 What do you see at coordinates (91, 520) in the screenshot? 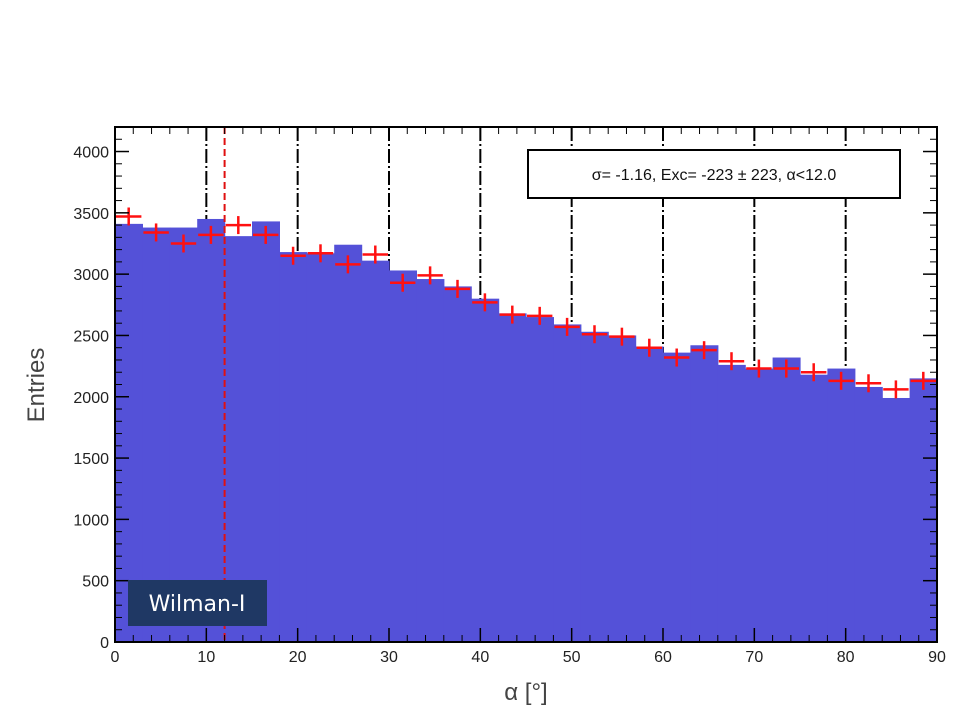
I see `y-tick-label: 1000` at bounding box center [91, 520].